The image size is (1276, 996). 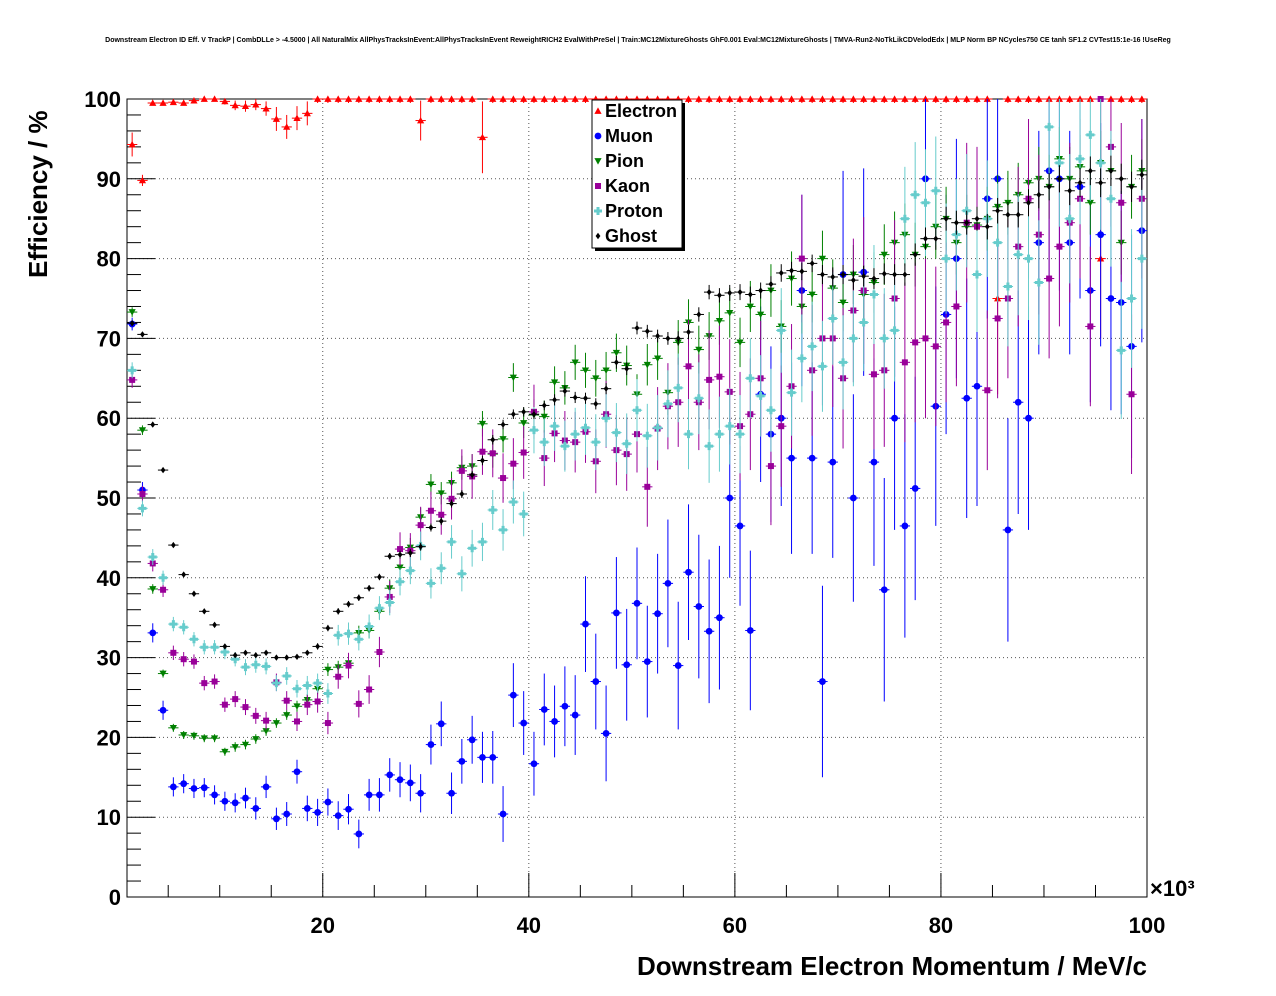 I want to click on y-tick-label: 100, so click(x=102, y=99).